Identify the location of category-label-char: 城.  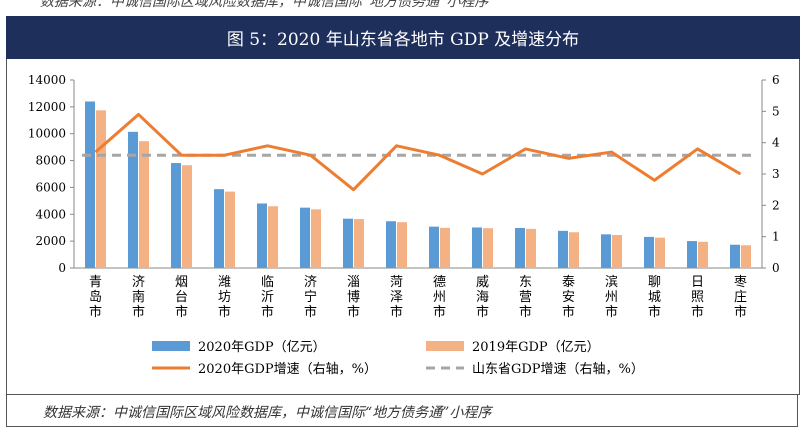
(654, 297).